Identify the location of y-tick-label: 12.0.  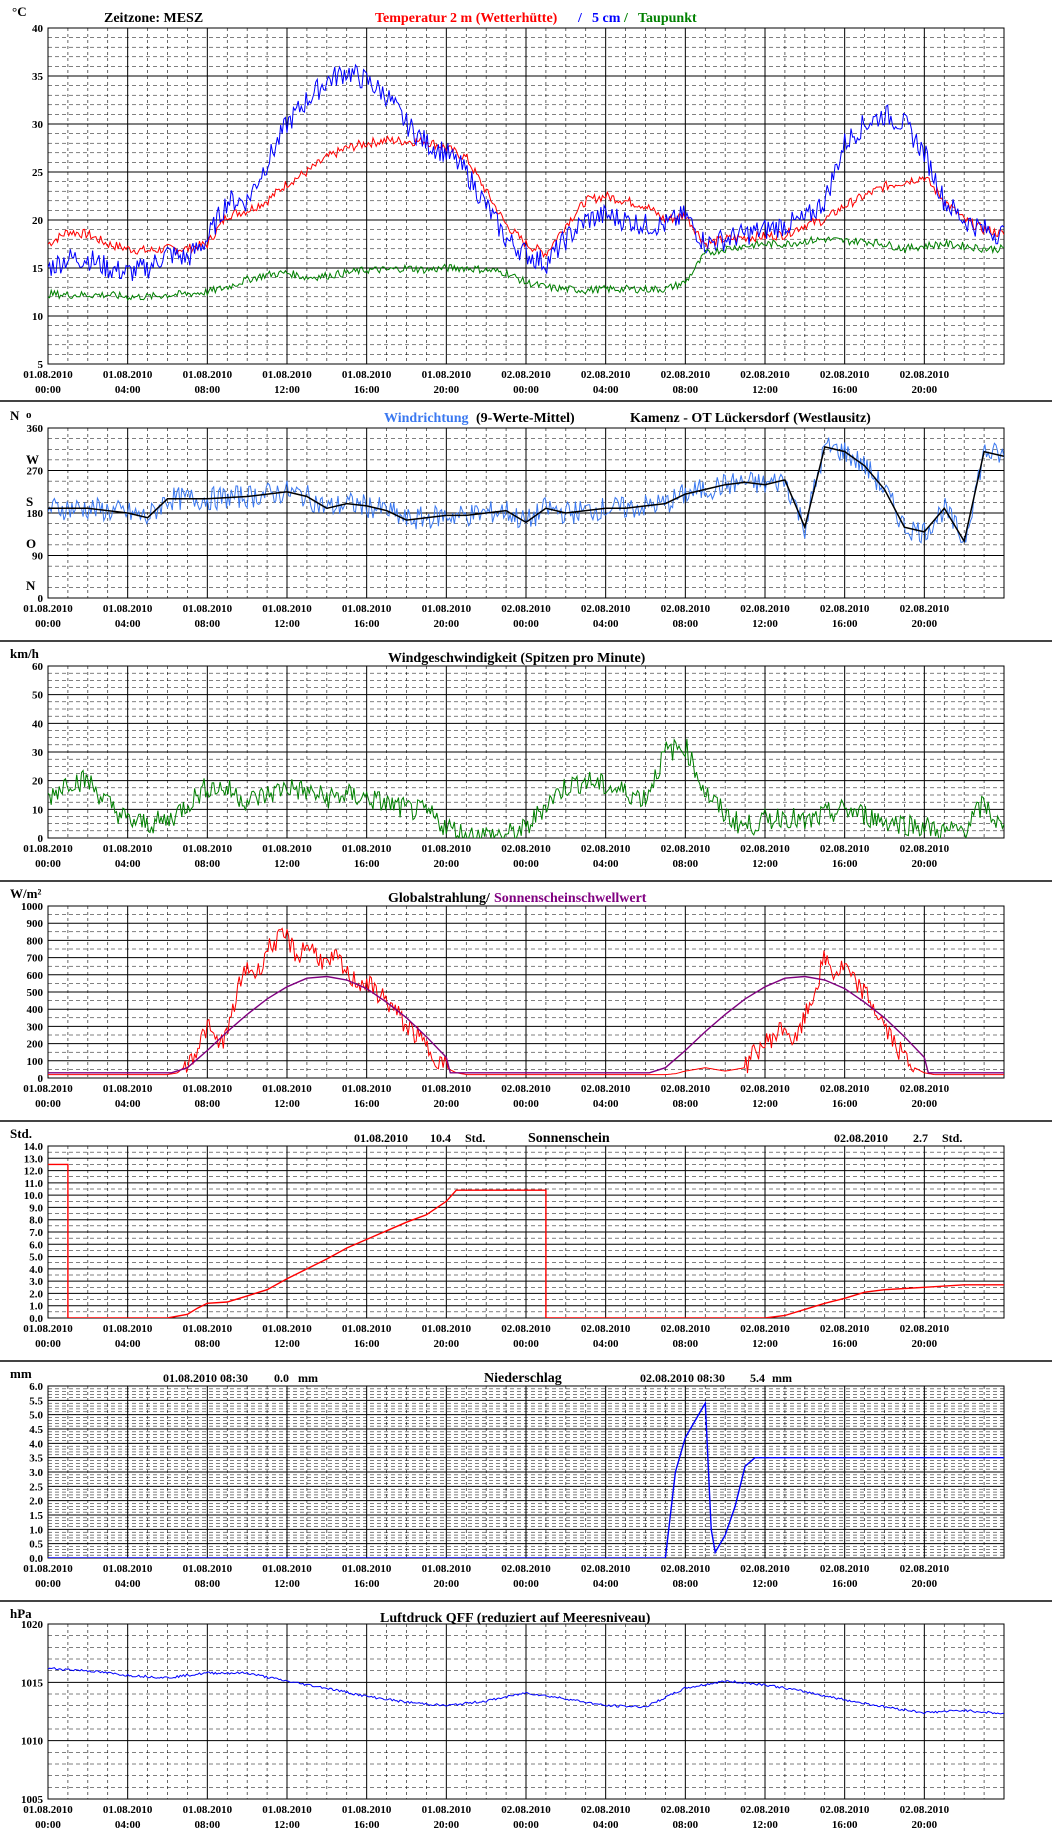
(34, 1172).